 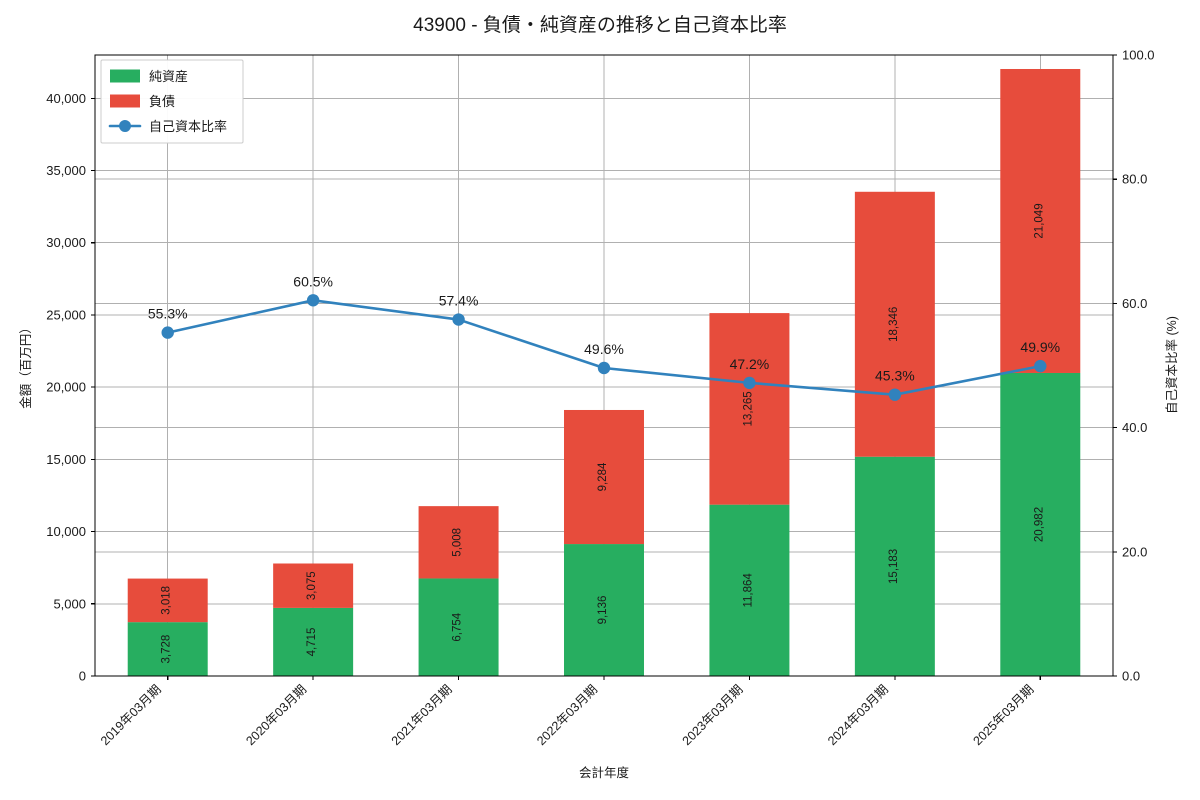 I want to click on bar-value-label-liabilities: 5,008, so click(x=458, y=542).